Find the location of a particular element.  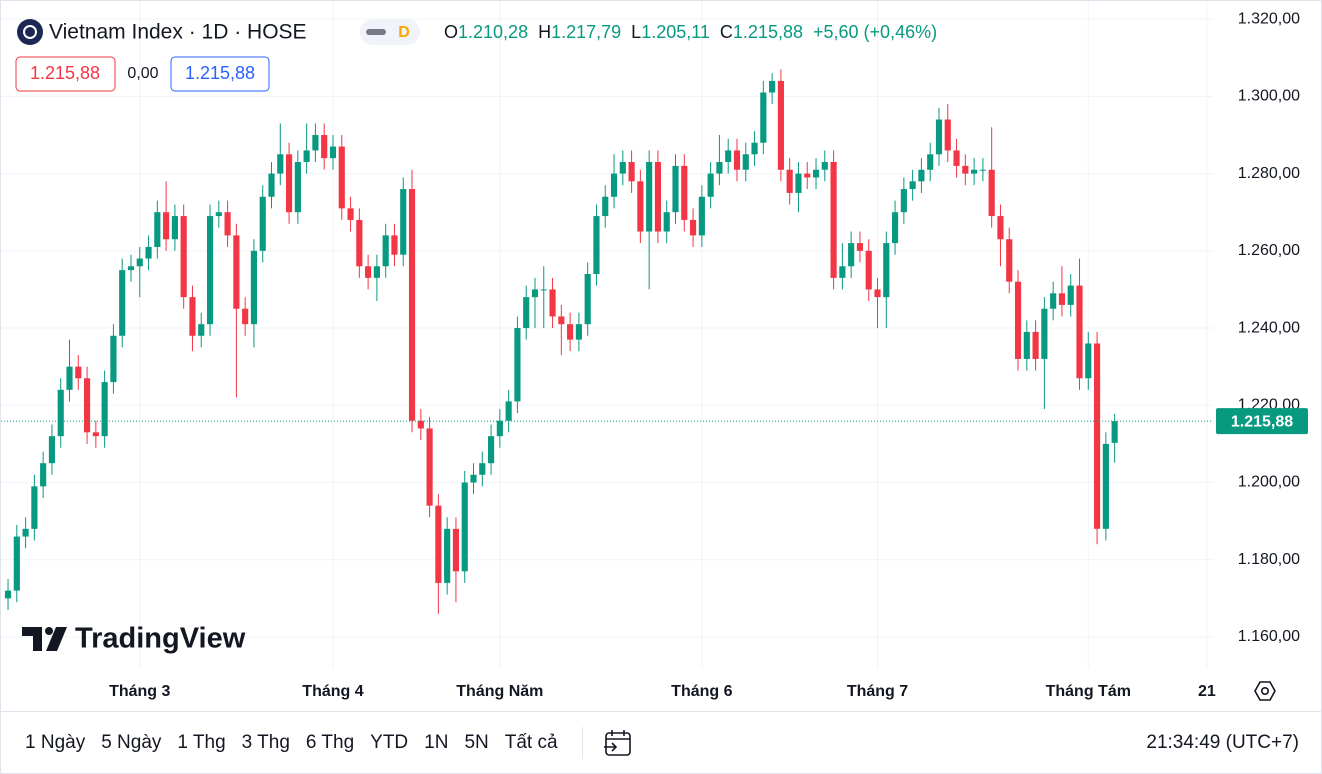

logo: TradingView is located at coordinates (134, 639).